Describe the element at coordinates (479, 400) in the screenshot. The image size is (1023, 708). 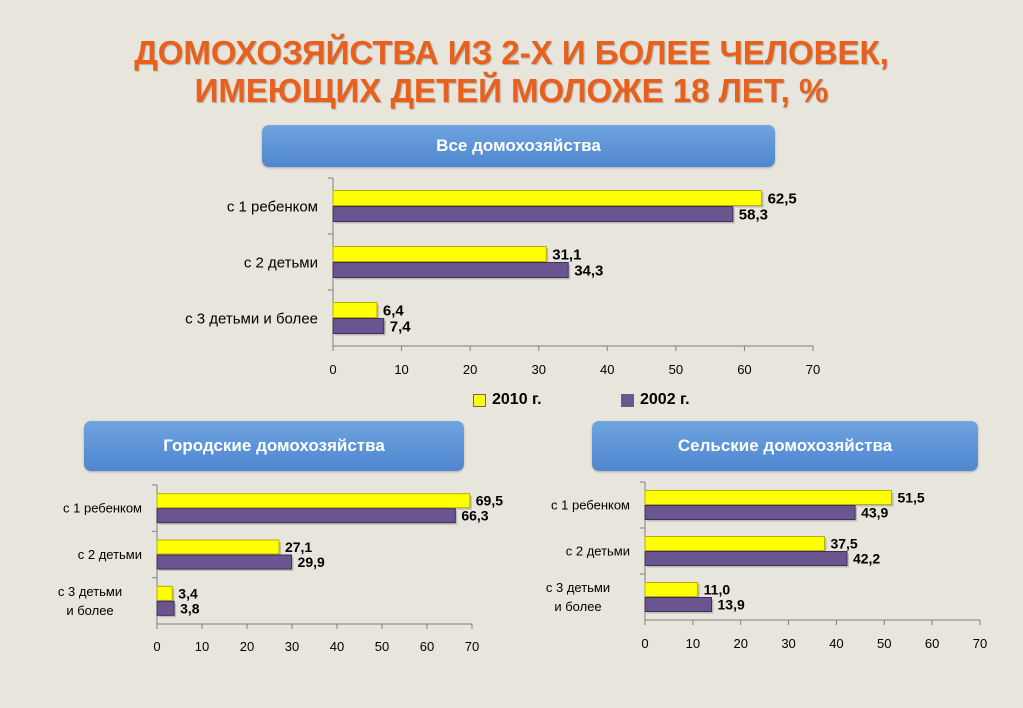
I see `legend-swatch-2010` at that location.